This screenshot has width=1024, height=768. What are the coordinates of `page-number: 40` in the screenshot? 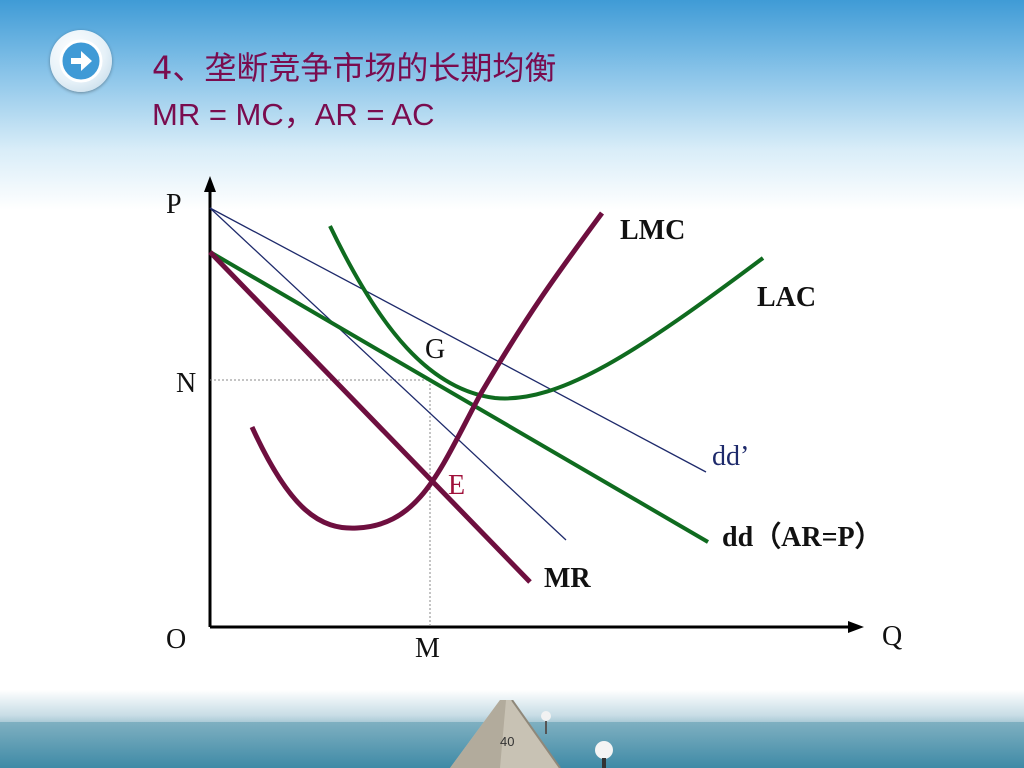 It's located at (507, 741).